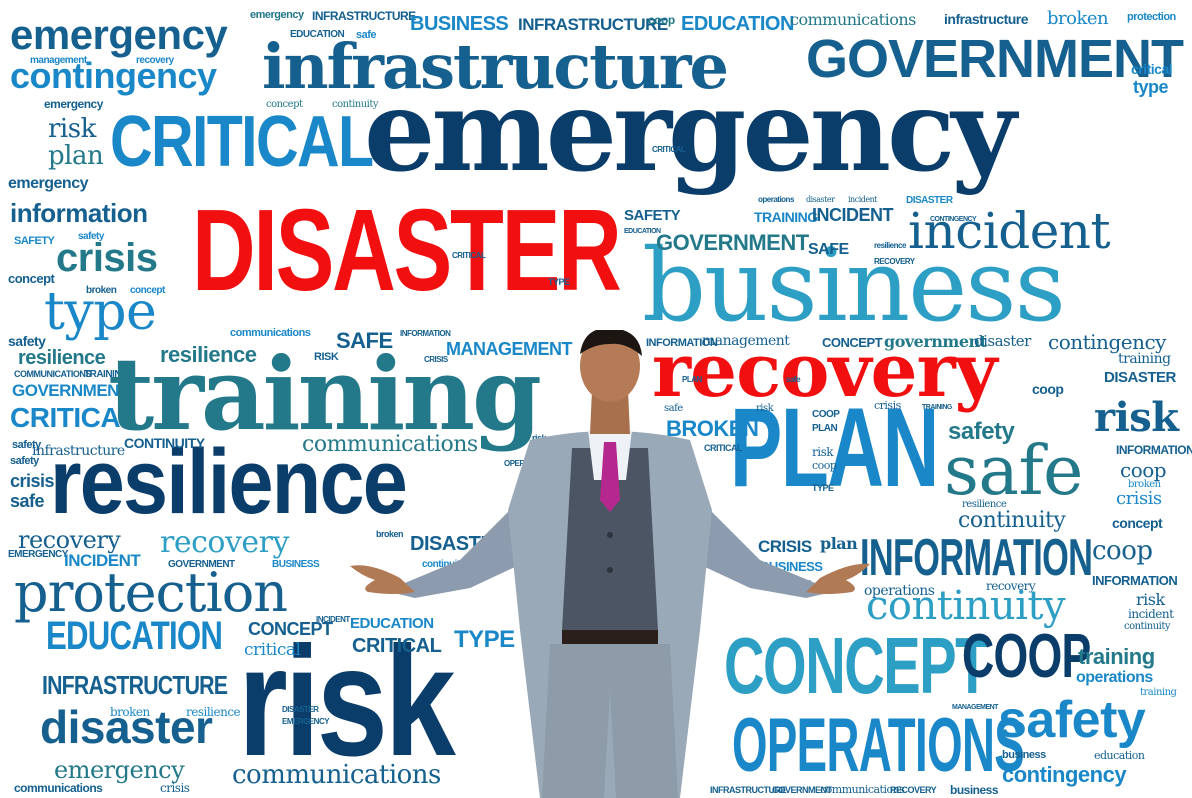  I want to click on right-hand, so click(838, 578).